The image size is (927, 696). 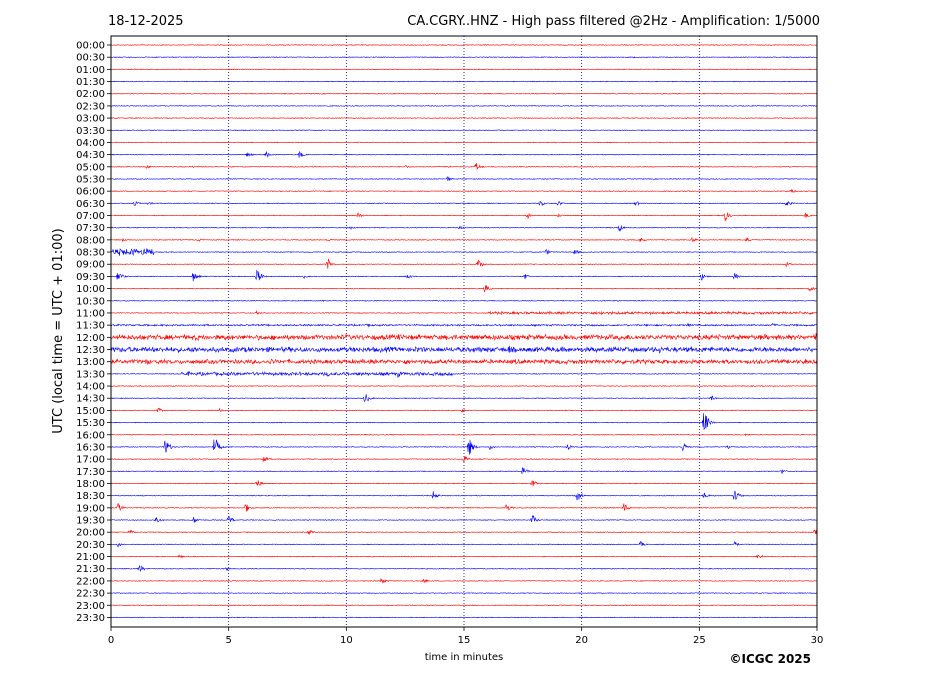 What do you see at coordinates (90, 143) in the screenshot?
I see `y-tick-label: 04:00` at bounding box center [90, 143].